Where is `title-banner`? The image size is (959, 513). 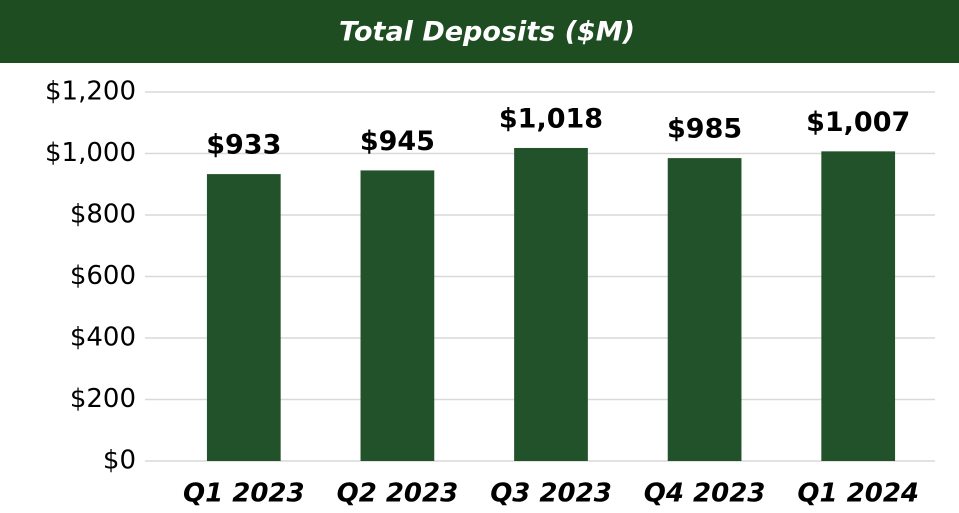 title-banner is located at coordinates (479, 31).